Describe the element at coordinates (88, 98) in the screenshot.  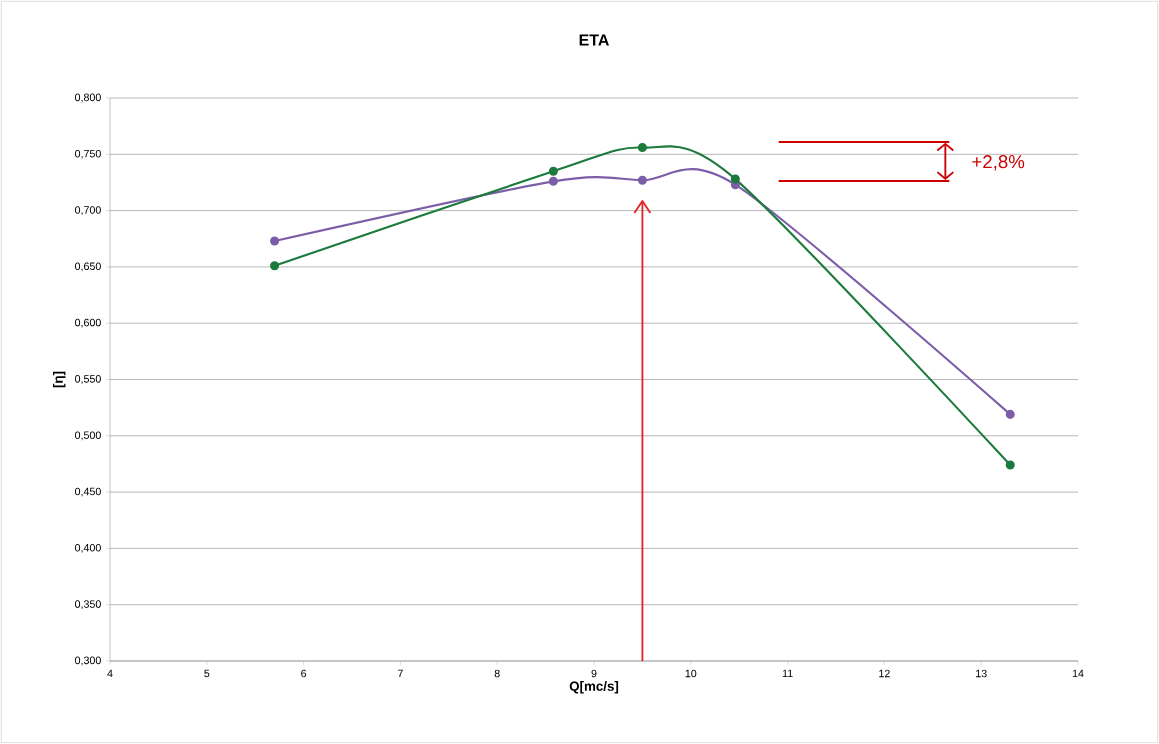
I see `y-tick-label: 0,800` at that location.